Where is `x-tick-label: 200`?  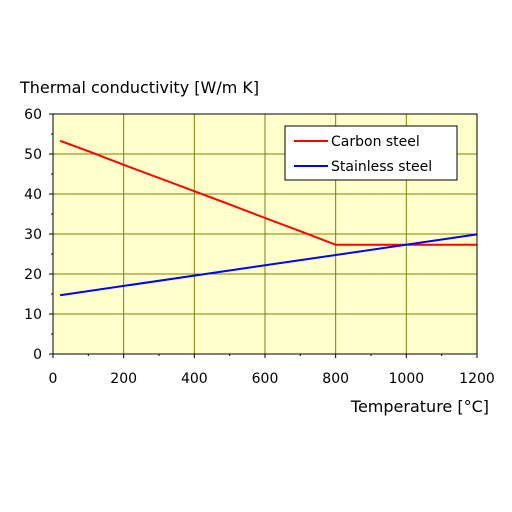
x-tick-label: 200 is located at coordinates (123, 379).